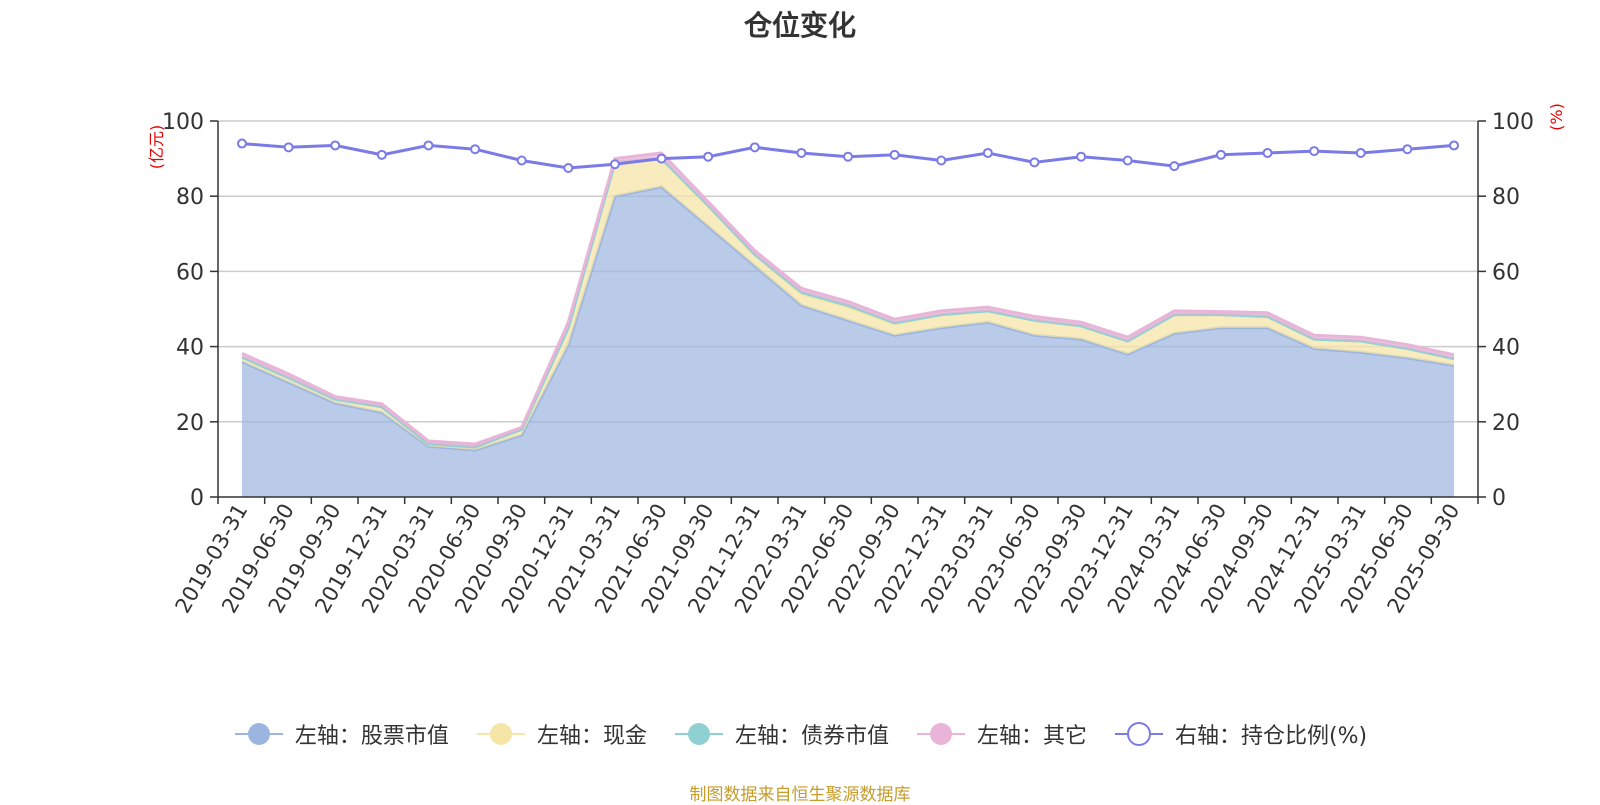 This screenshot has height=805, width=1600. What do you see at coordinates (1513, 122) in the screenshot?
I see `y-right-tick-label: 100` at bounding box center [1513, 122].